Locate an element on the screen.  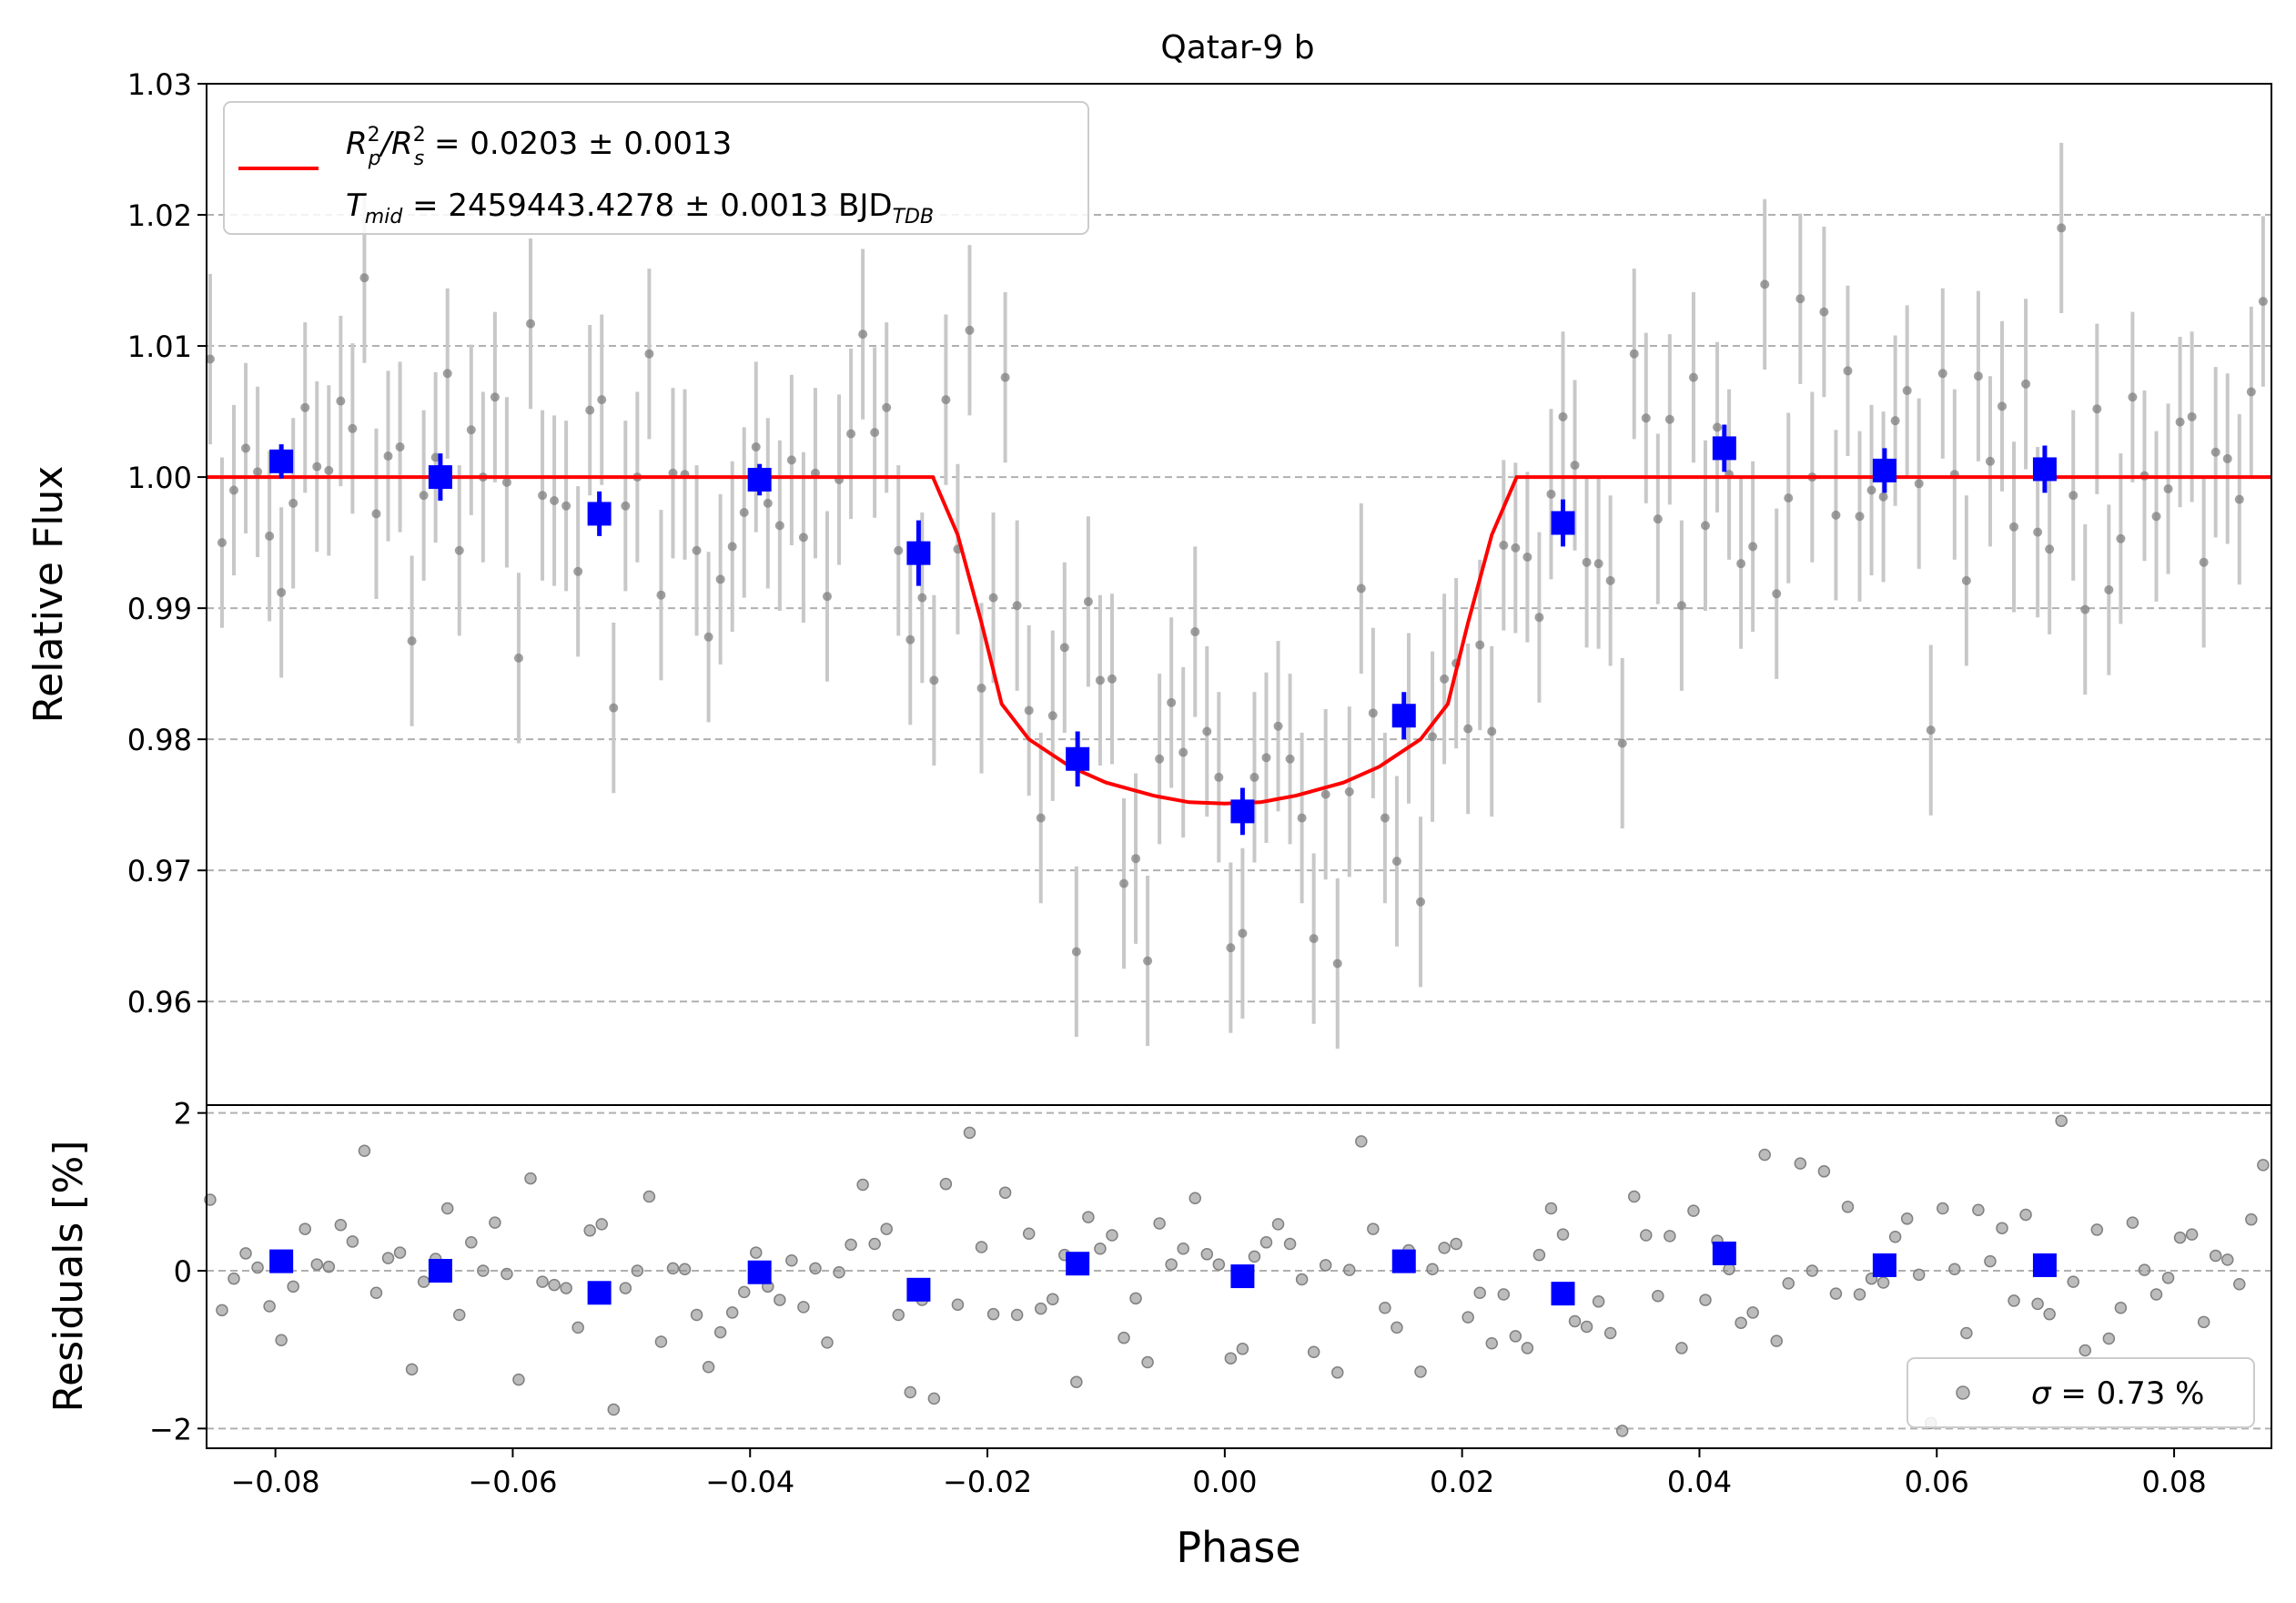
flux-y-tick-label: 1.03 is located at coordinates (160, 84).